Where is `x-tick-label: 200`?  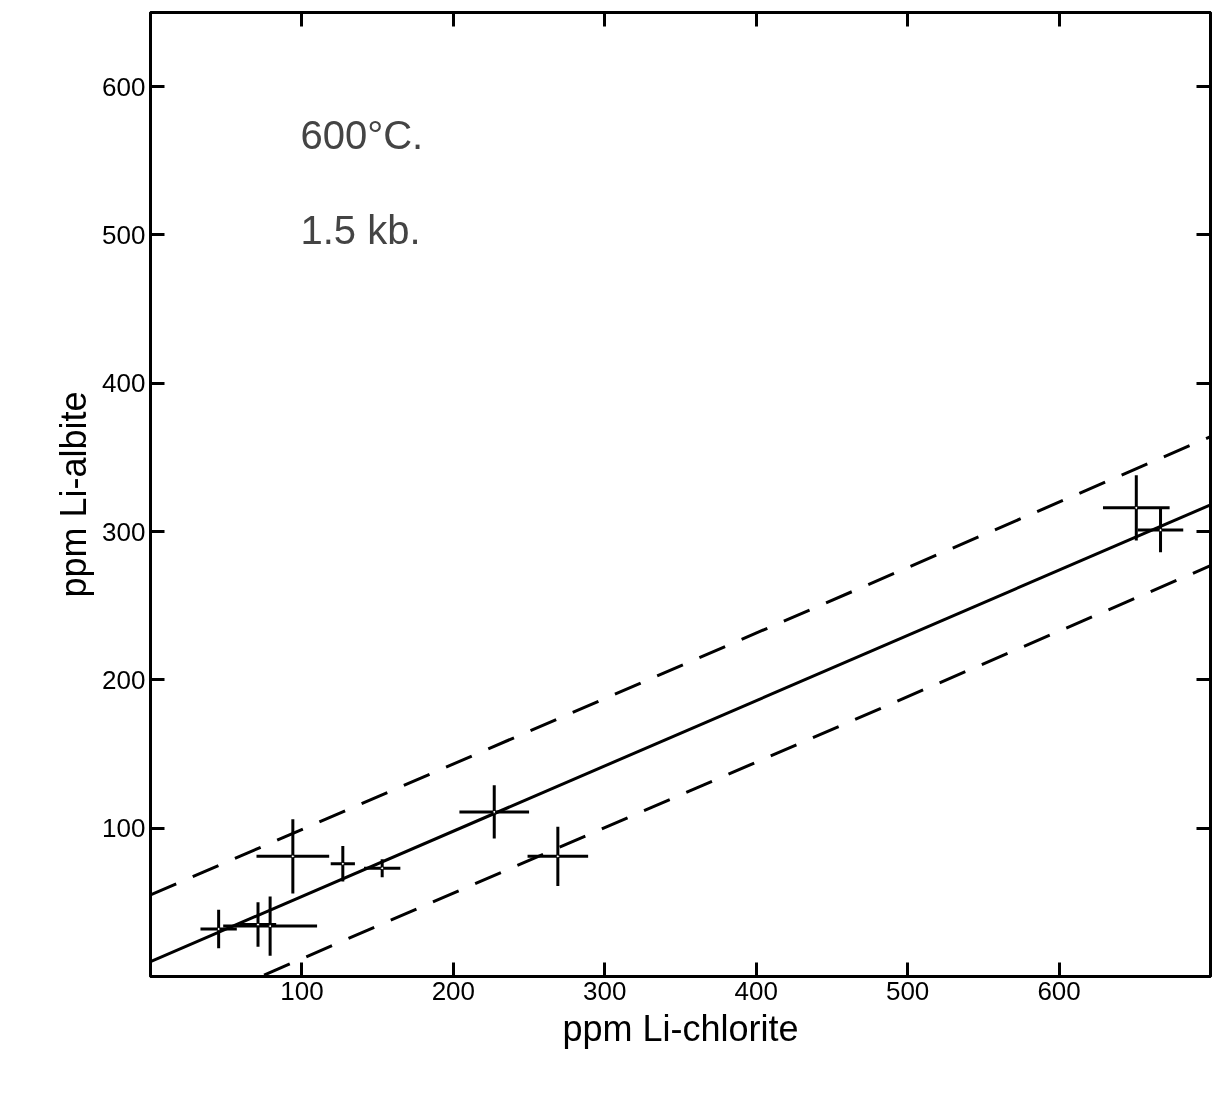 x-tick-label: 200 is located at coordinates (453, 990).